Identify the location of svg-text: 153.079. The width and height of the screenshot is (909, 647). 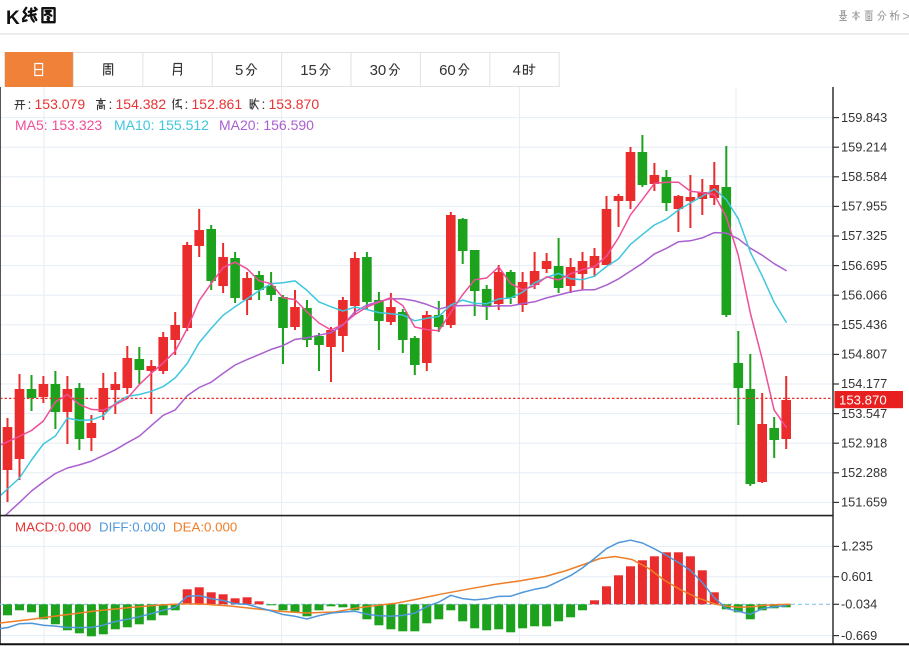
(60, 104).